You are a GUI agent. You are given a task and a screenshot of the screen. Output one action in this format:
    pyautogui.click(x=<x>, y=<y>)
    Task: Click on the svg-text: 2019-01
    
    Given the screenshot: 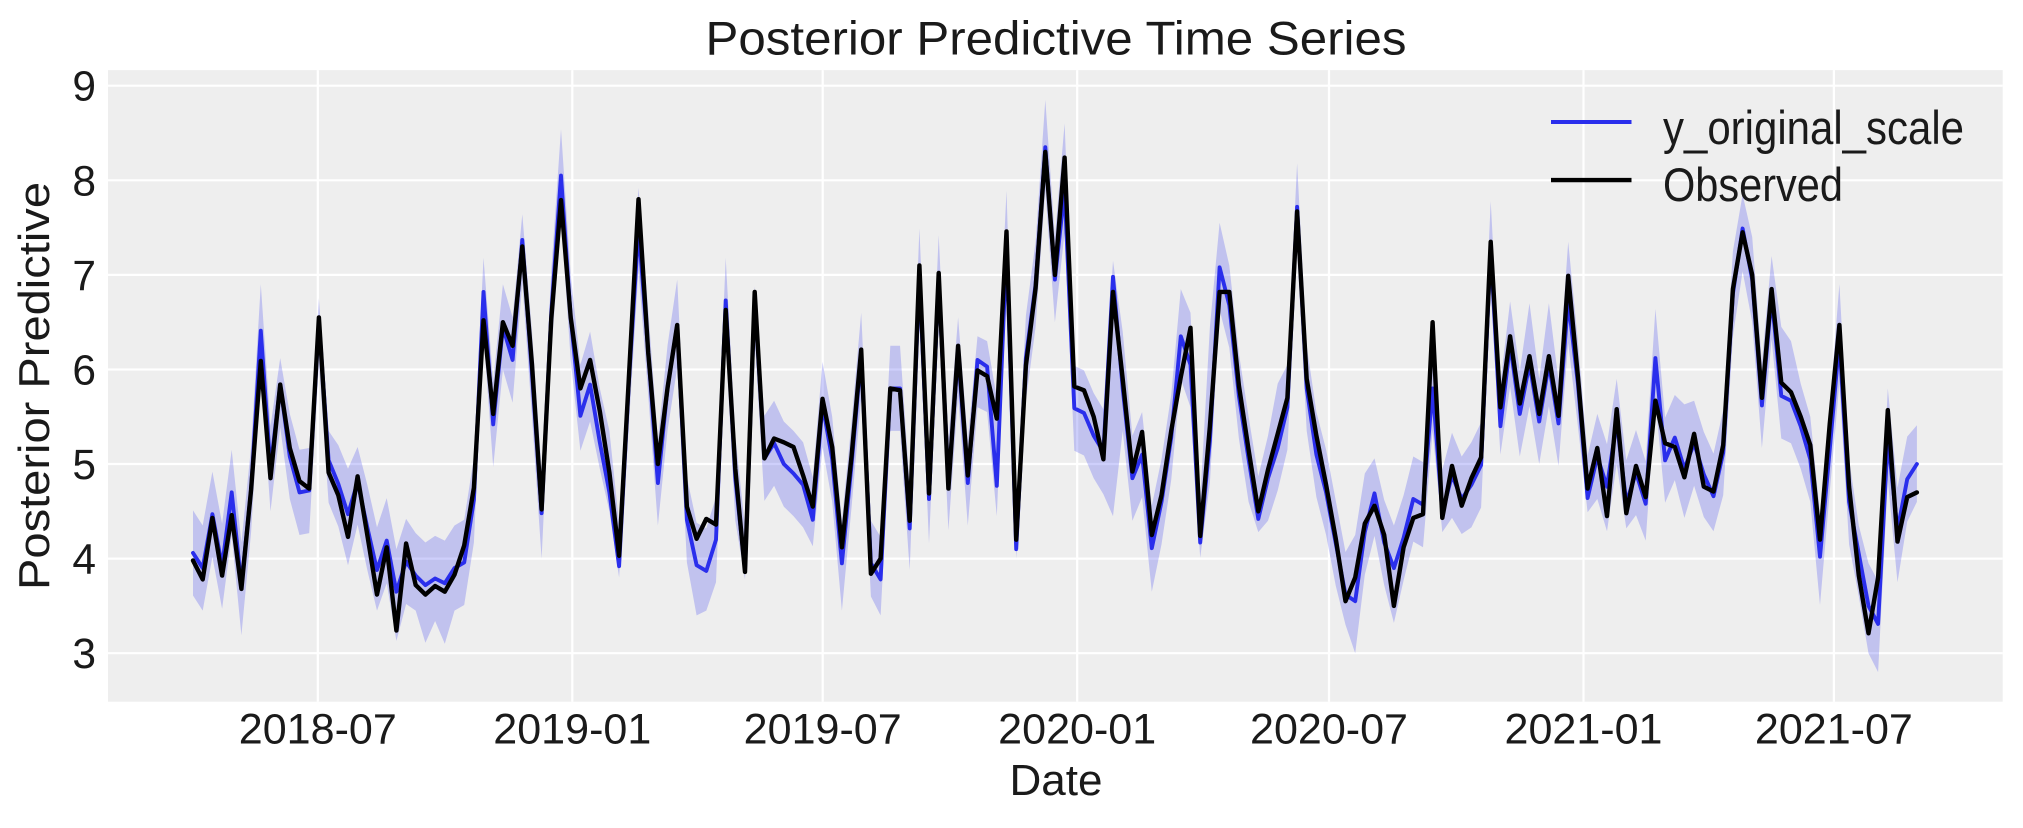 What is the action you would take?
    pyautogui.click(x=572, y=730)
    